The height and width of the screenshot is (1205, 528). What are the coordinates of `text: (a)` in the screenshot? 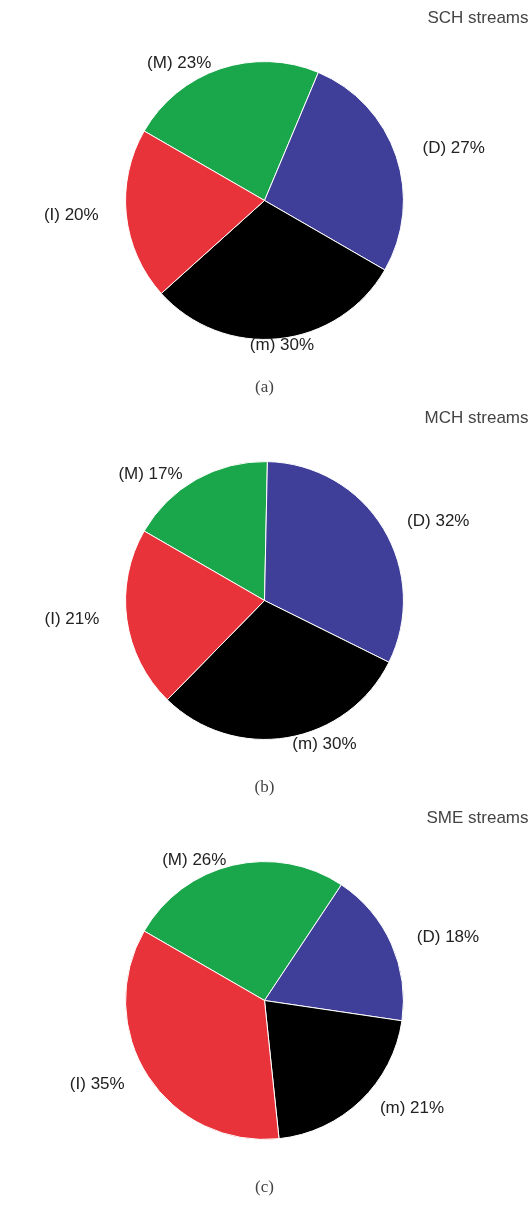 It's located at (264, 386).